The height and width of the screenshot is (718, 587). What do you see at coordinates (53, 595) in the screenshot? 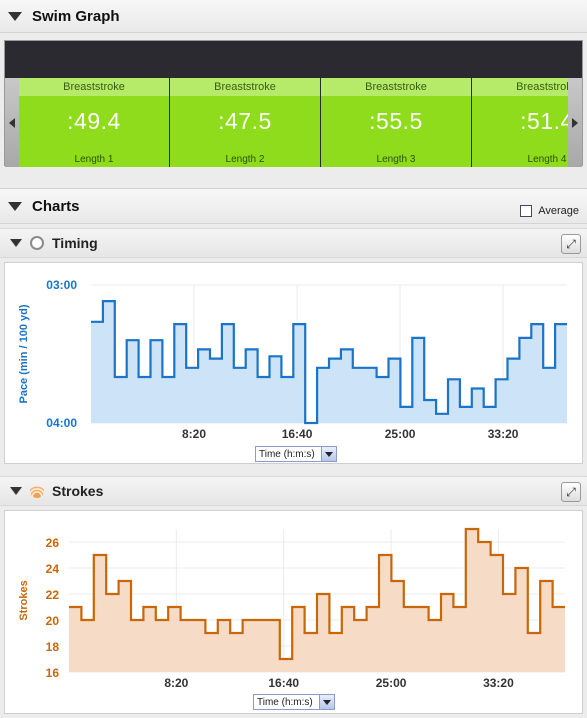
I see `y-tick-label: 22` at bounding box center [53, 595].